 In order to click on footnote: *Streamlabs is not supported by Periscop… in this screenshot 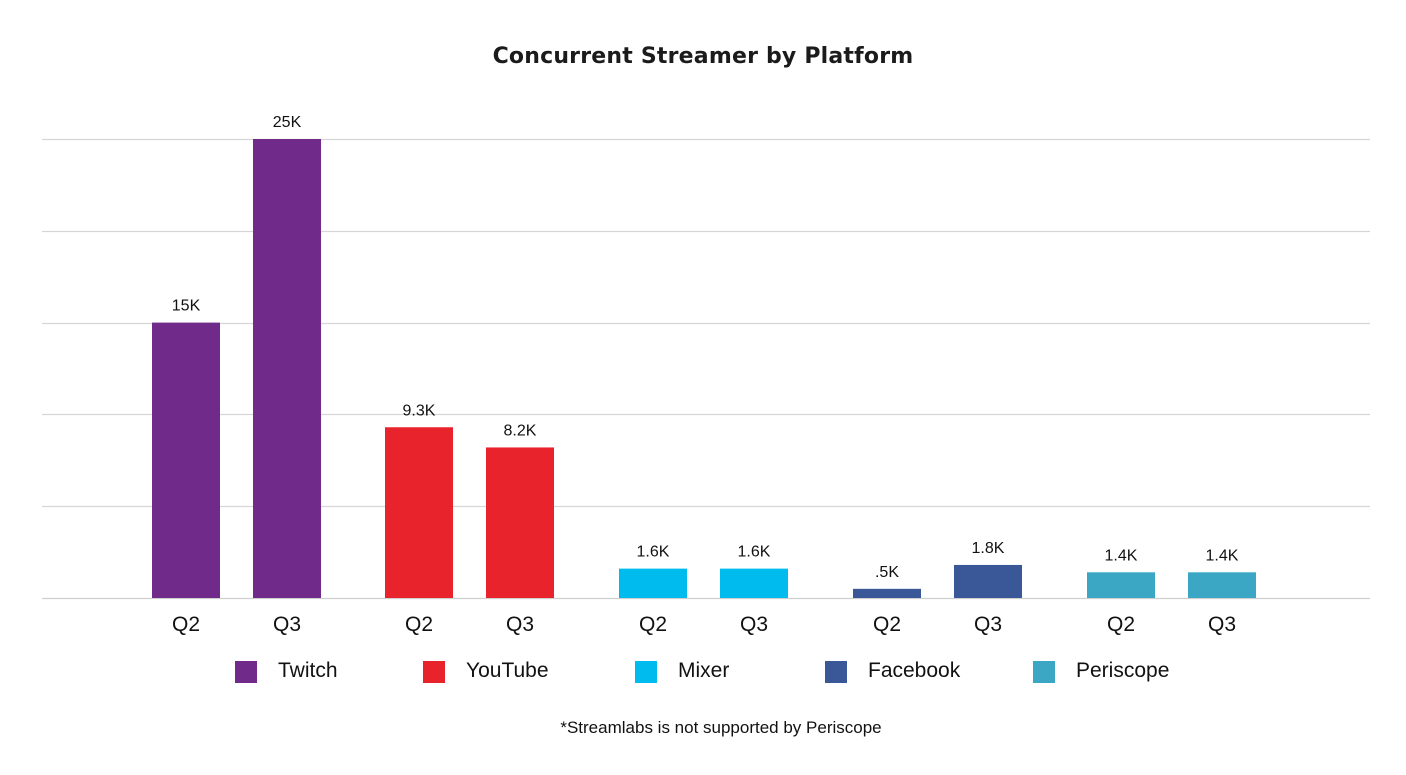, I will do `click(721, 727)`.